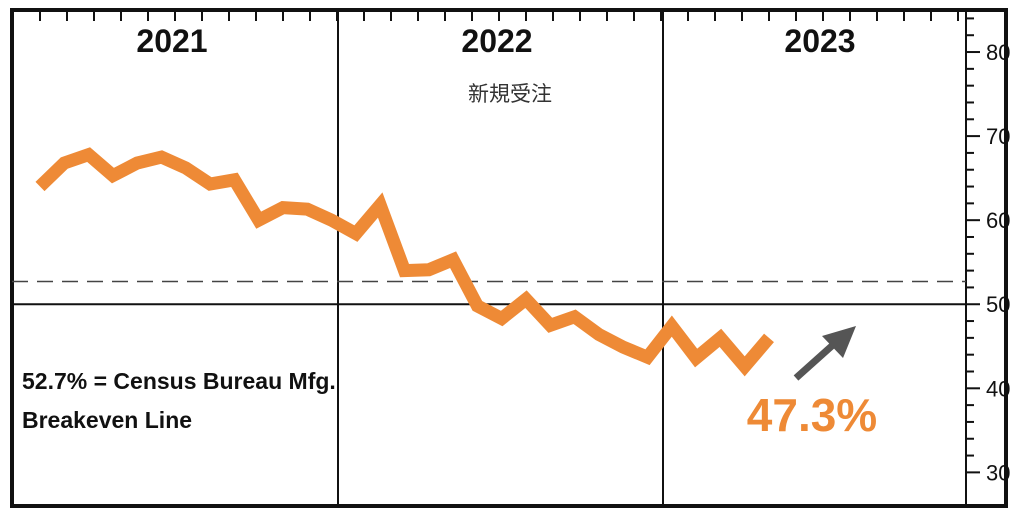 This screenshot has width=1024, height=516. What do you see at coordinates (998, 220) in the screenshot?
I see `y-tick-label: 60` at bounding box center [998, 220].